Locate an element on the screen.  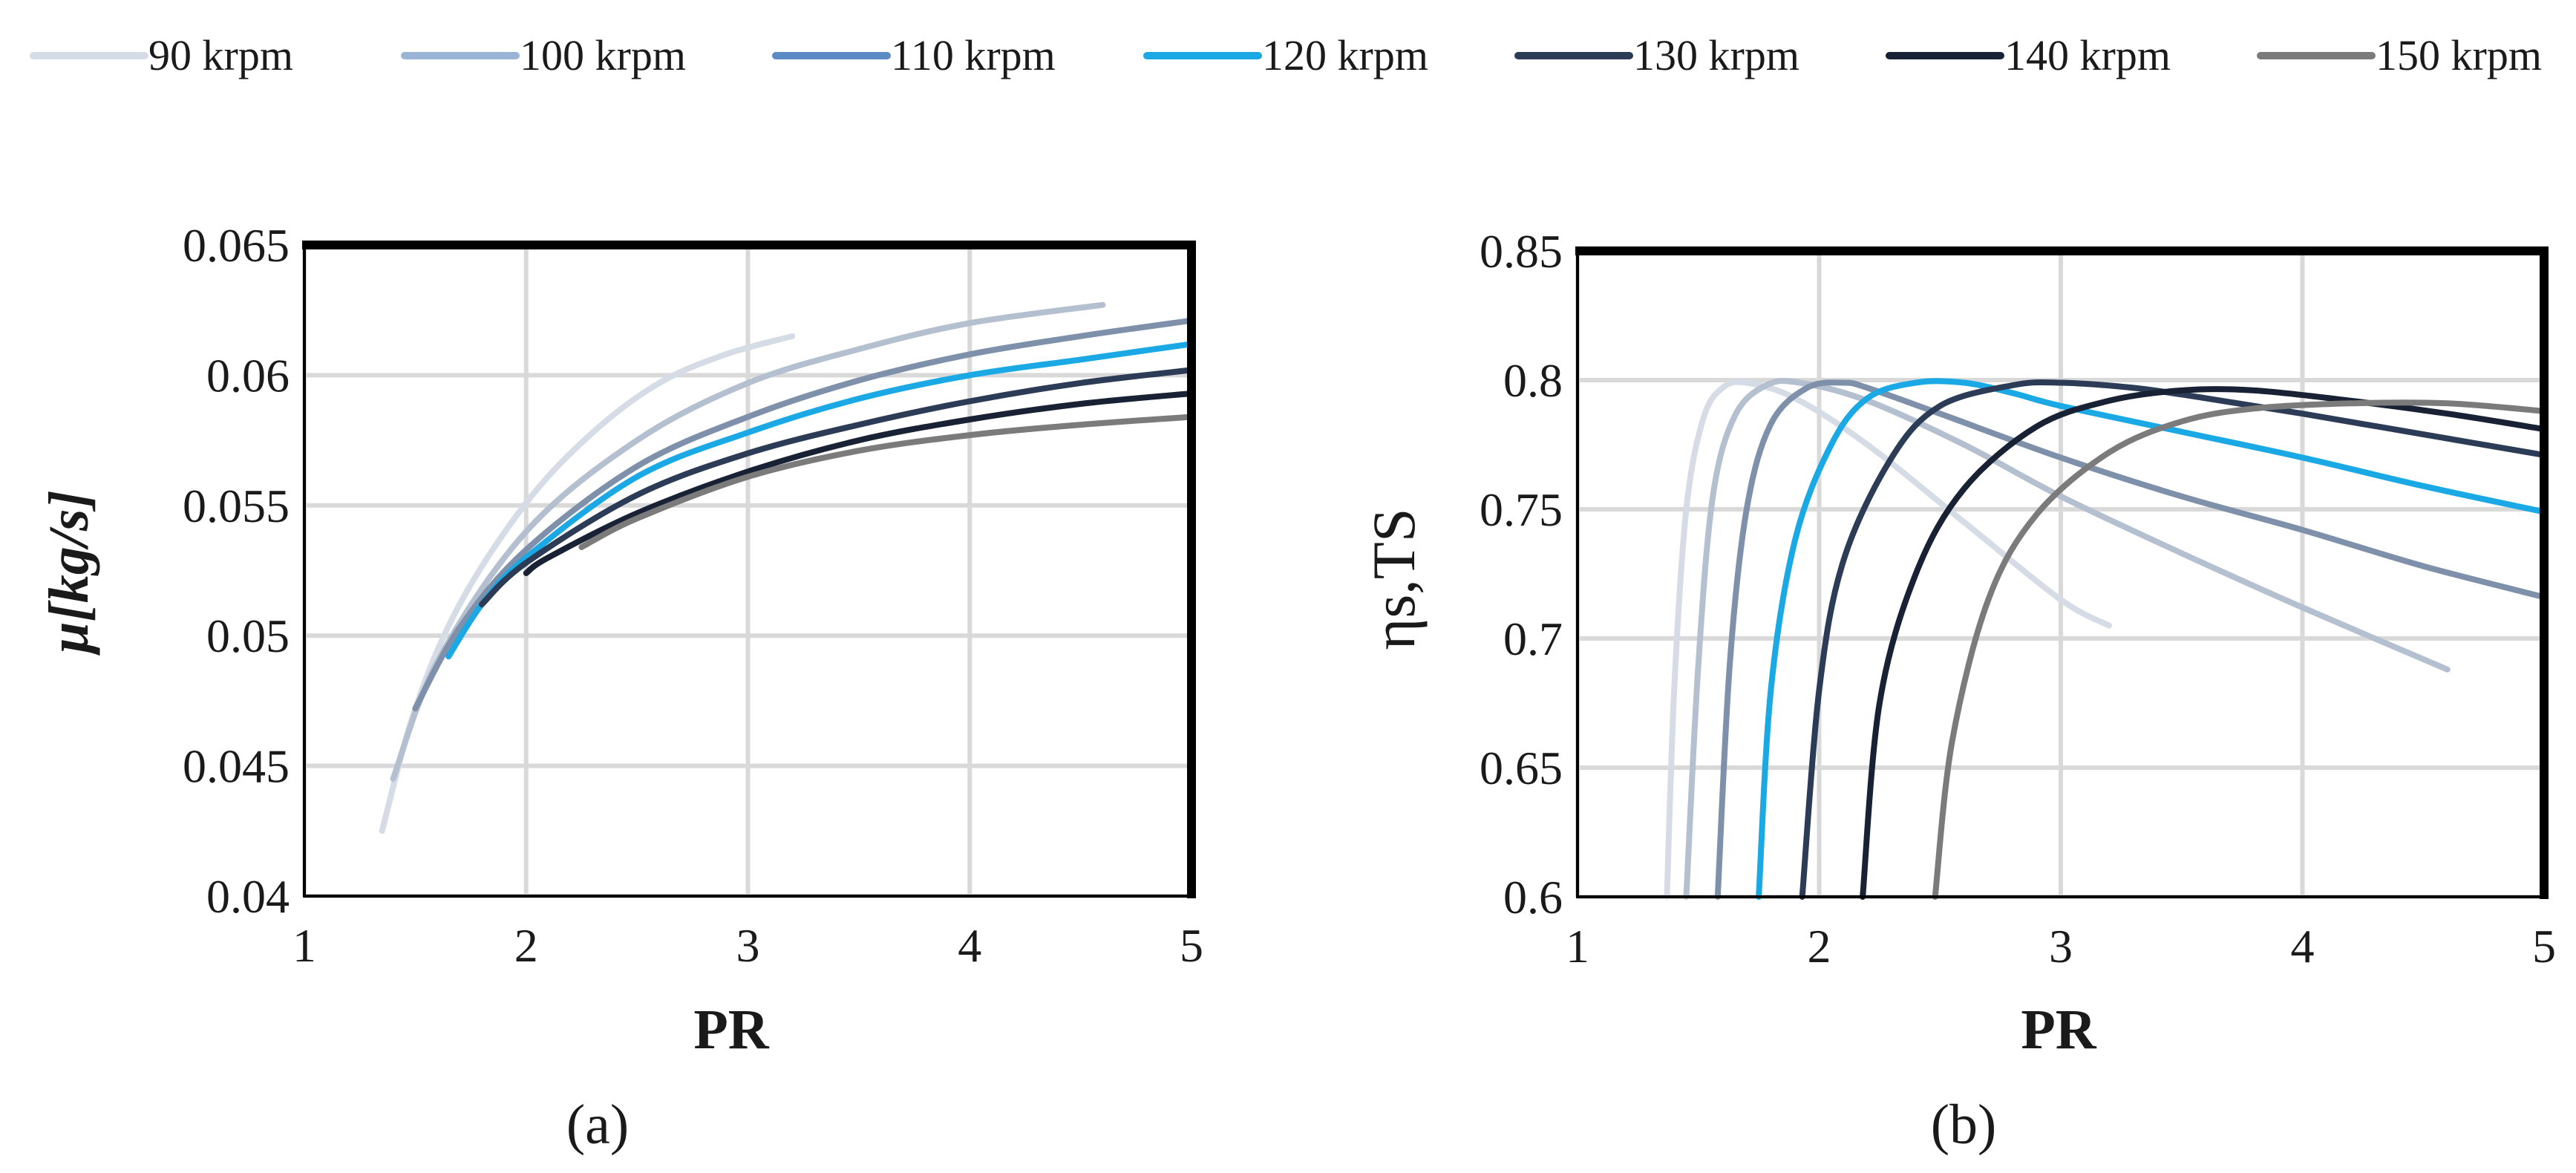
legend-label: 90 krpm is located at coordinates (220, 55).